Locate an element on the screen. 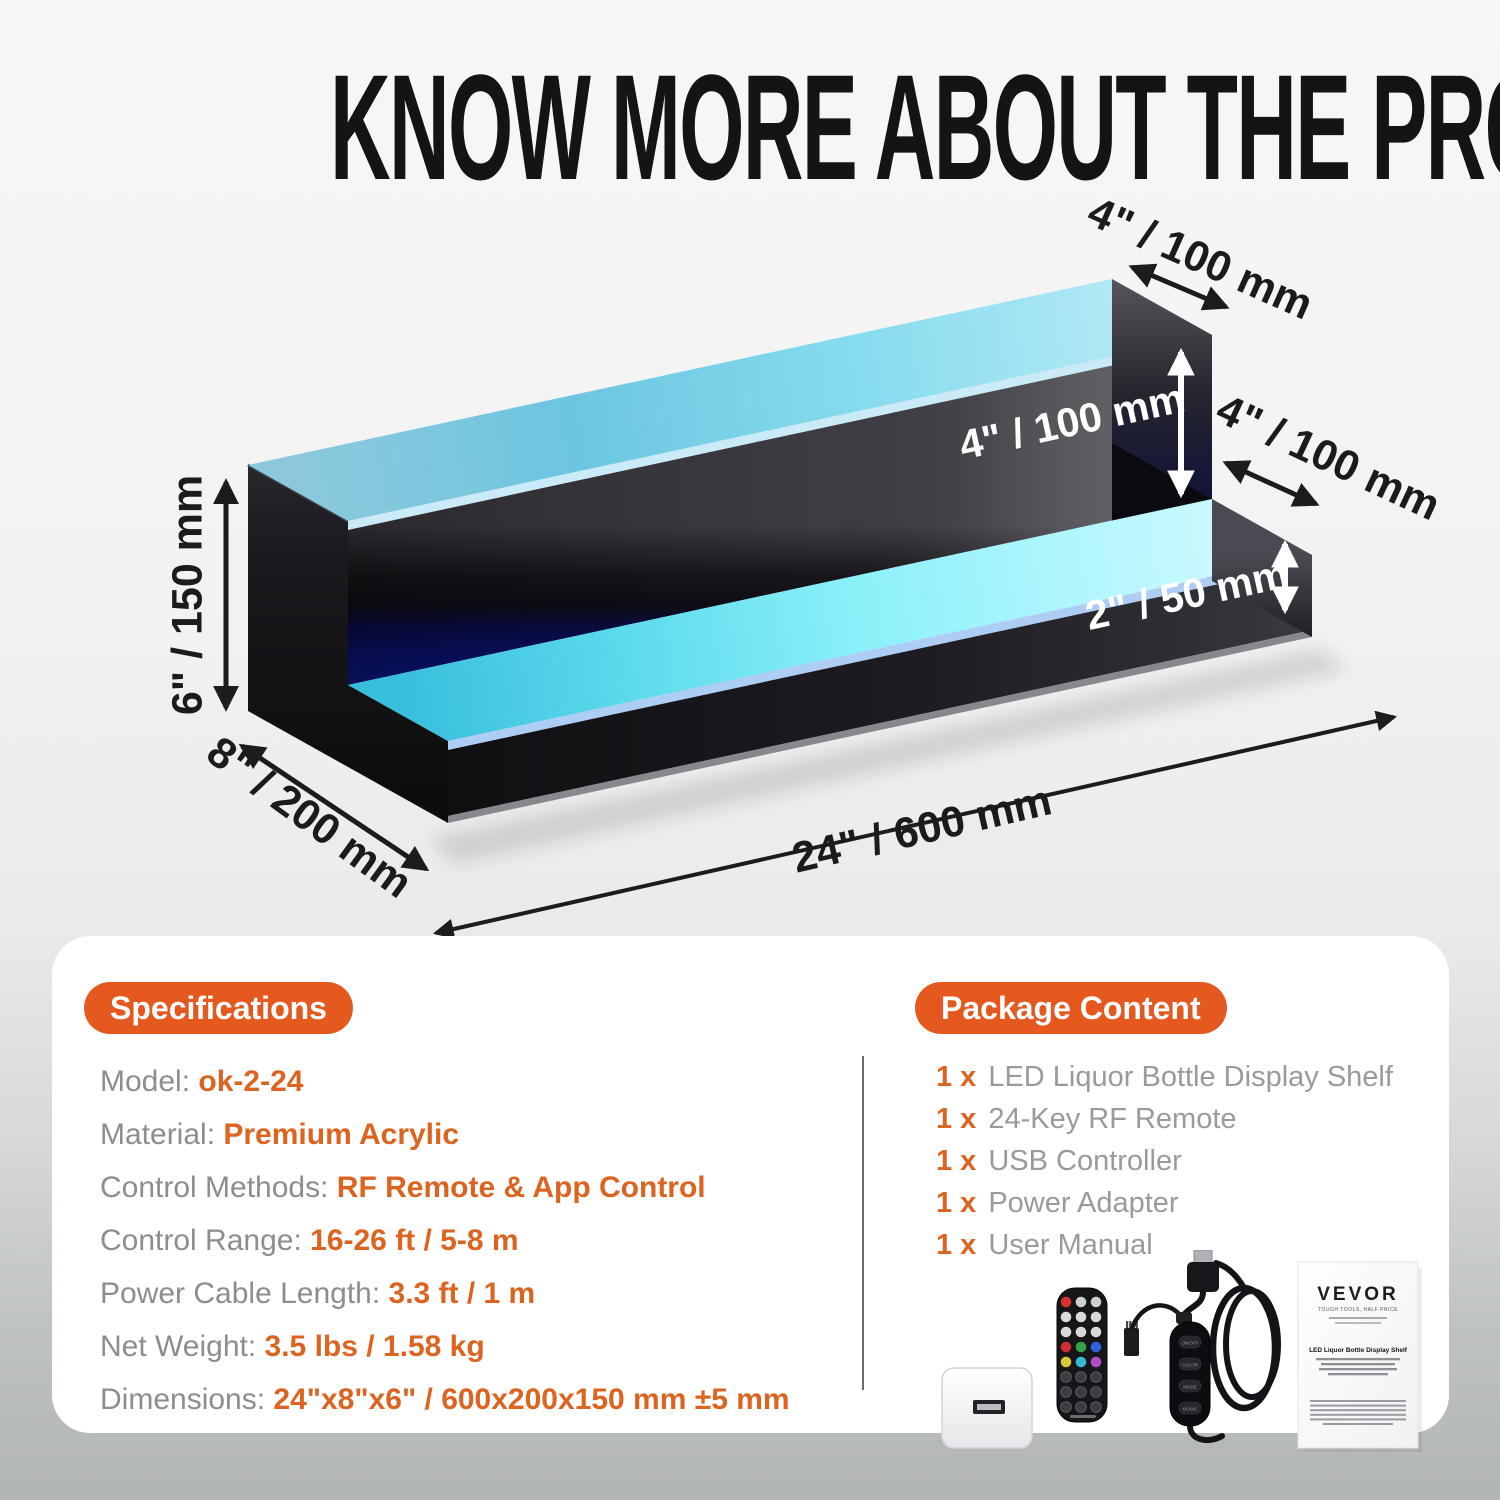 The image size is (1500, 1500). package-item-manual: 1 x User Manual is located at coordinates (1044, 1245).